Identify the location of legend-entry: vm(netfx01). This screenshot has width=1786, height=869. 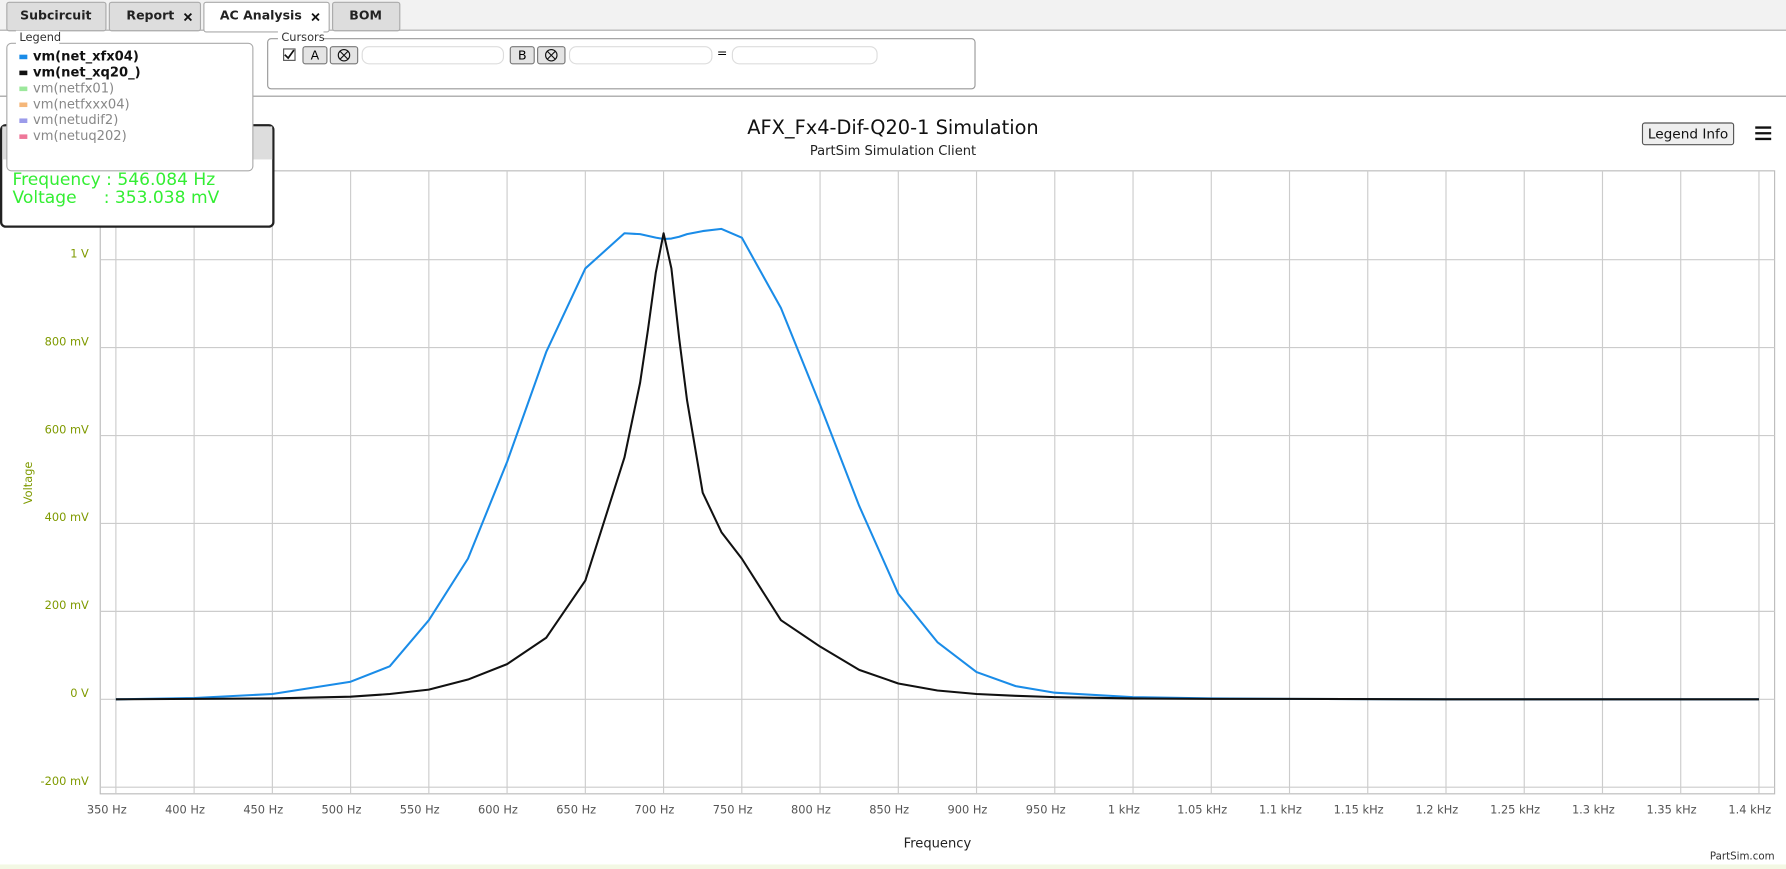
(73, 88).